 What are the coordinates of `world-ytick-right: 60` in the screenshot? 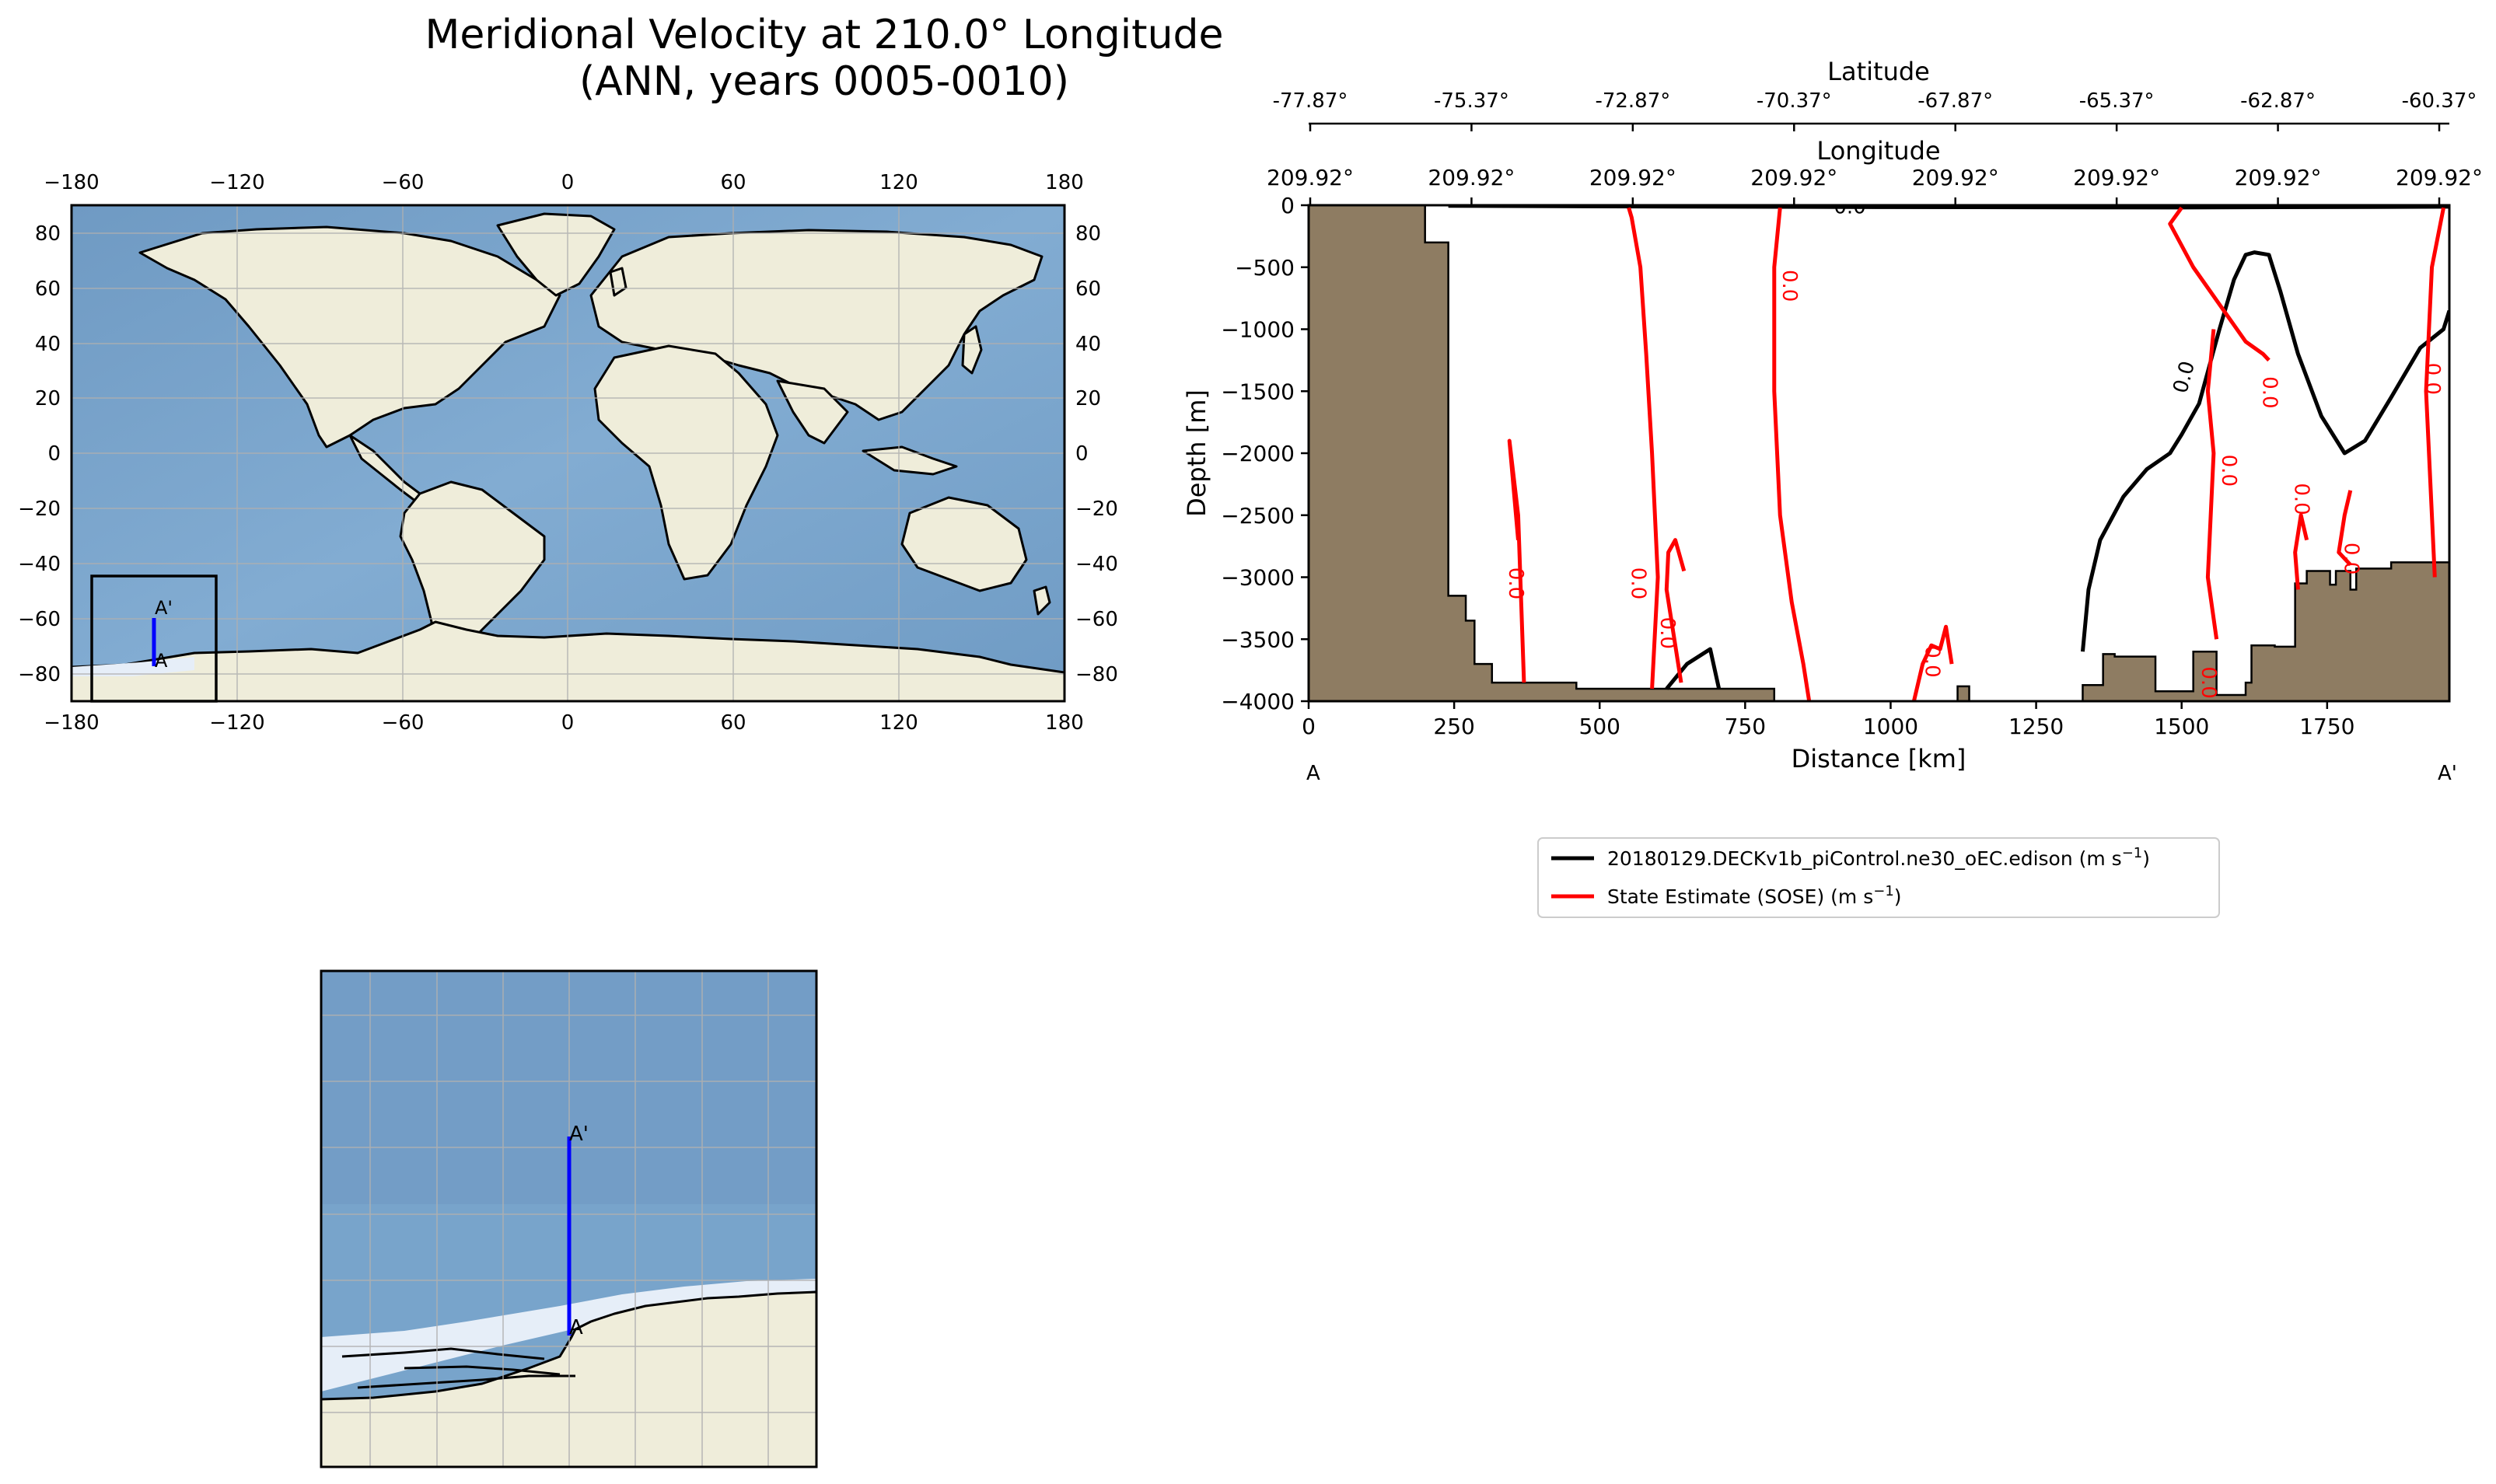 It's located at (1088, 289).